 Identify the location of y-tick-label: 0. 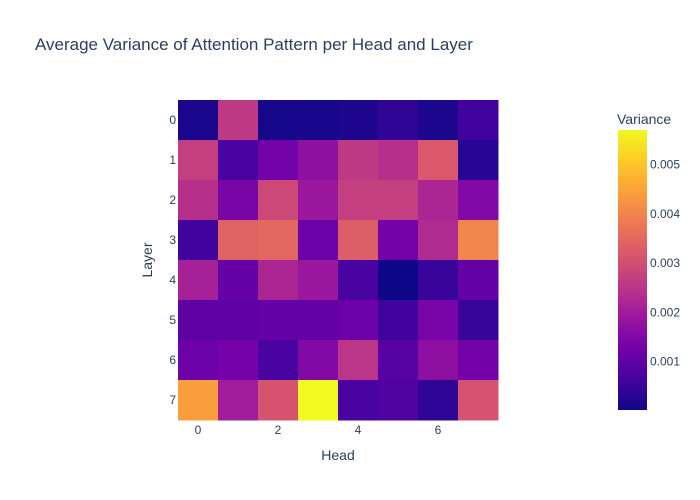
(172, 120).